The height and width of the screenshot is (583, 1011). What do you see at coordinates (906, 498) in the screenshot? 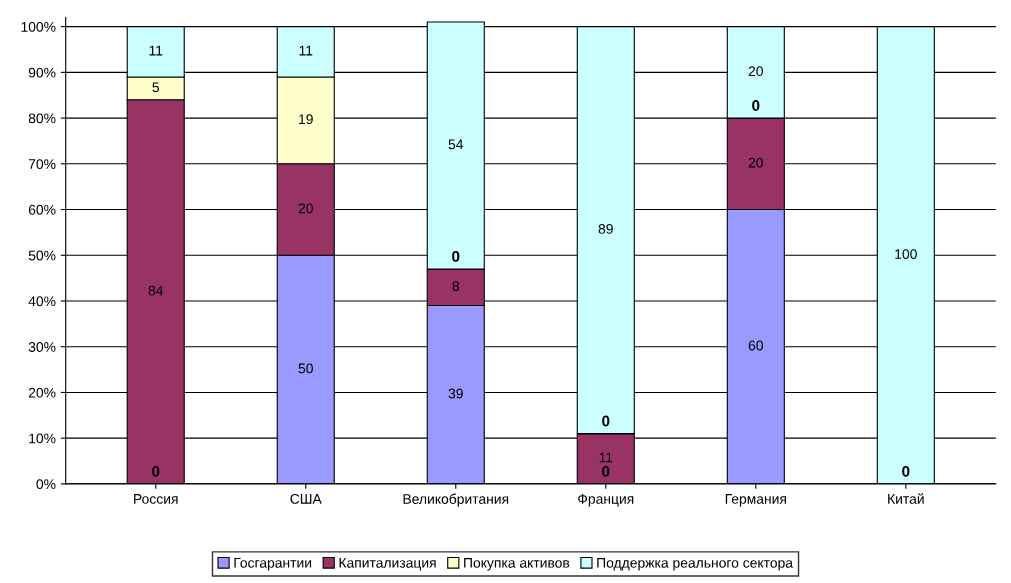
I see `x-tick-label: Китай` at bounding box center [906, 498].